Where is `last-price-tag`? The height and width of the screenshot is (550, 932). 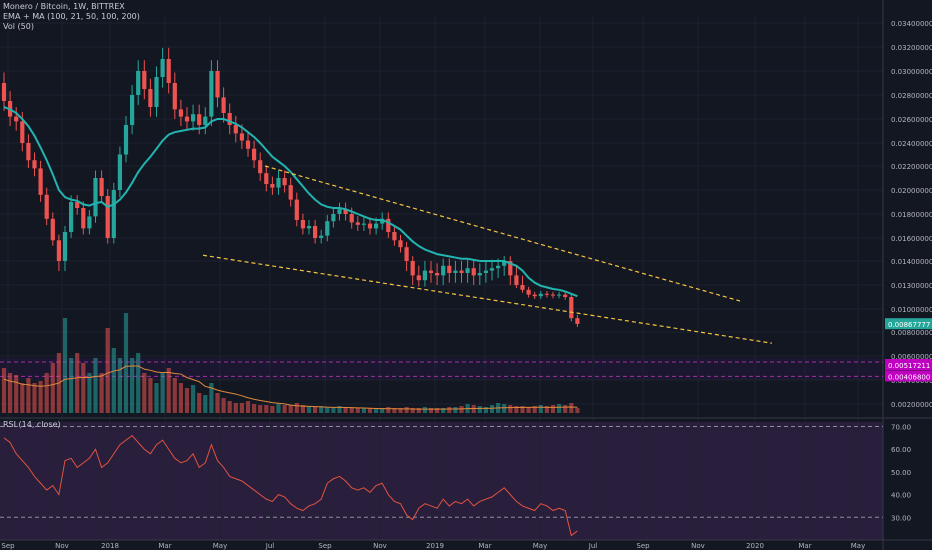 last-price-tag is located at coordinates (908, 324).